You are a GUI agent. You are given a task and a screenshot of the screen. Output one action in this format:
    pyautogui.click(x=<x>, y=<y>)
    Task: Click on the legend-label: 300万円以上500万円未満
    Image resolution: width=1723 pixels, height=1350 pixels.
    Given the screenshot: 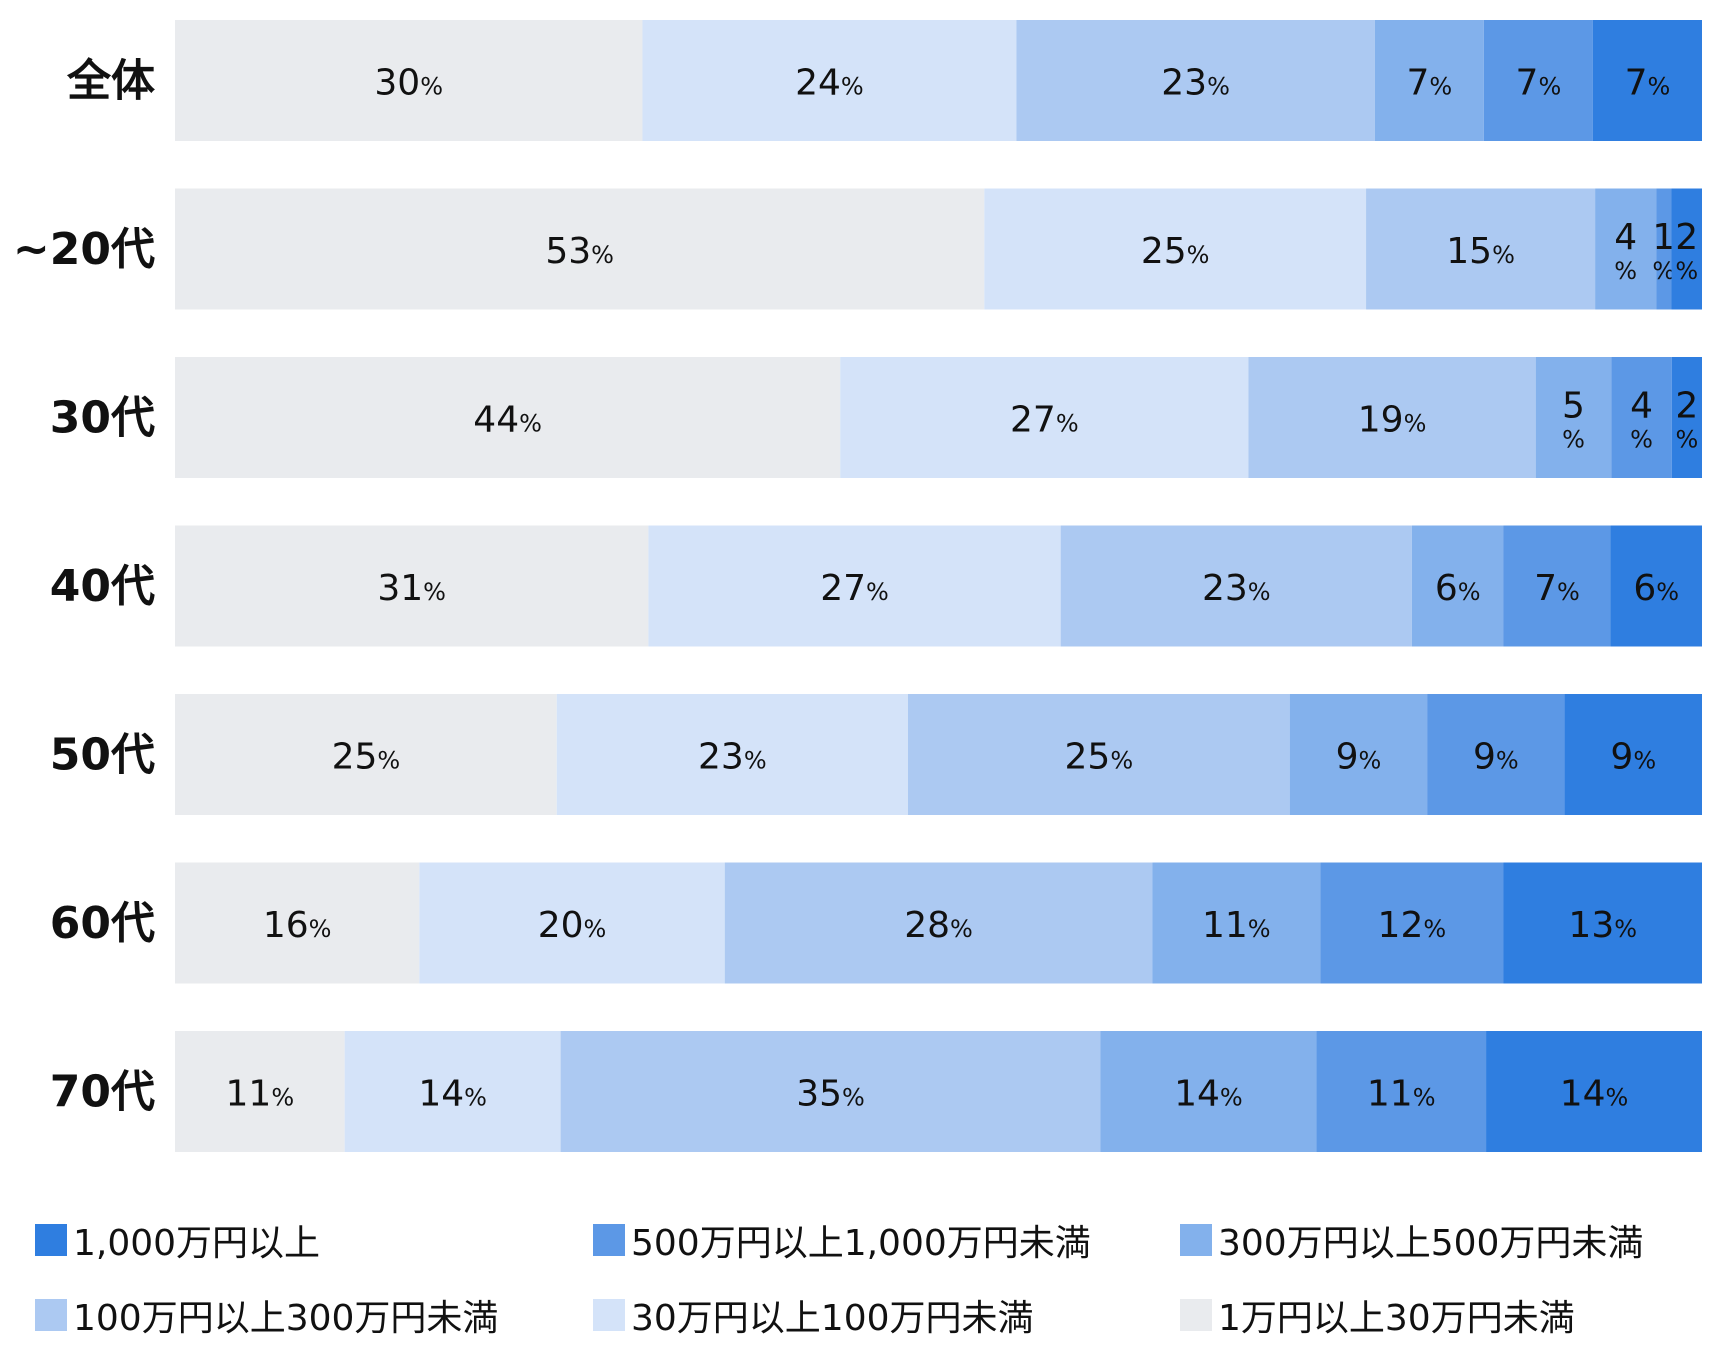 What is the action you would take?
    pyautogui.click(x=1431, y=1243)
    